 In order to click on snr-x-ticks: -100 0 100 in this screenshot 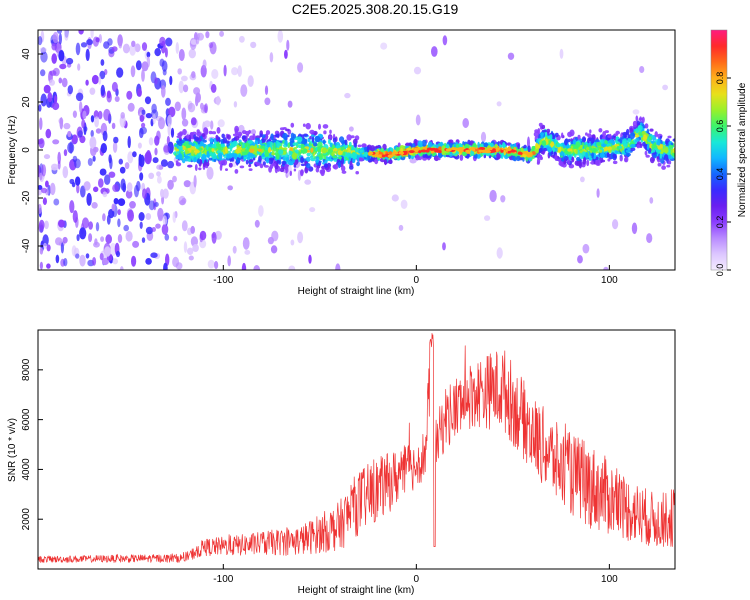, I will do `click(415, 574)`.